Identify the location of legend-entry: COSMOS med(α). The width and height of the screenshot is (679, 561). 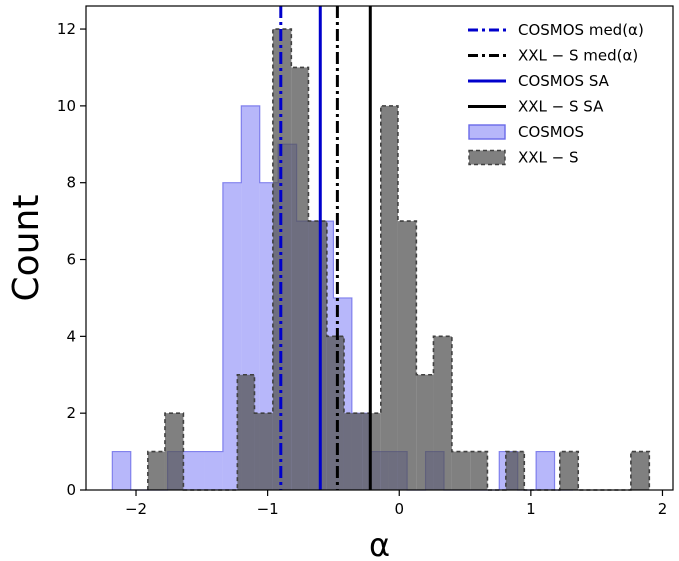
(556, 30).